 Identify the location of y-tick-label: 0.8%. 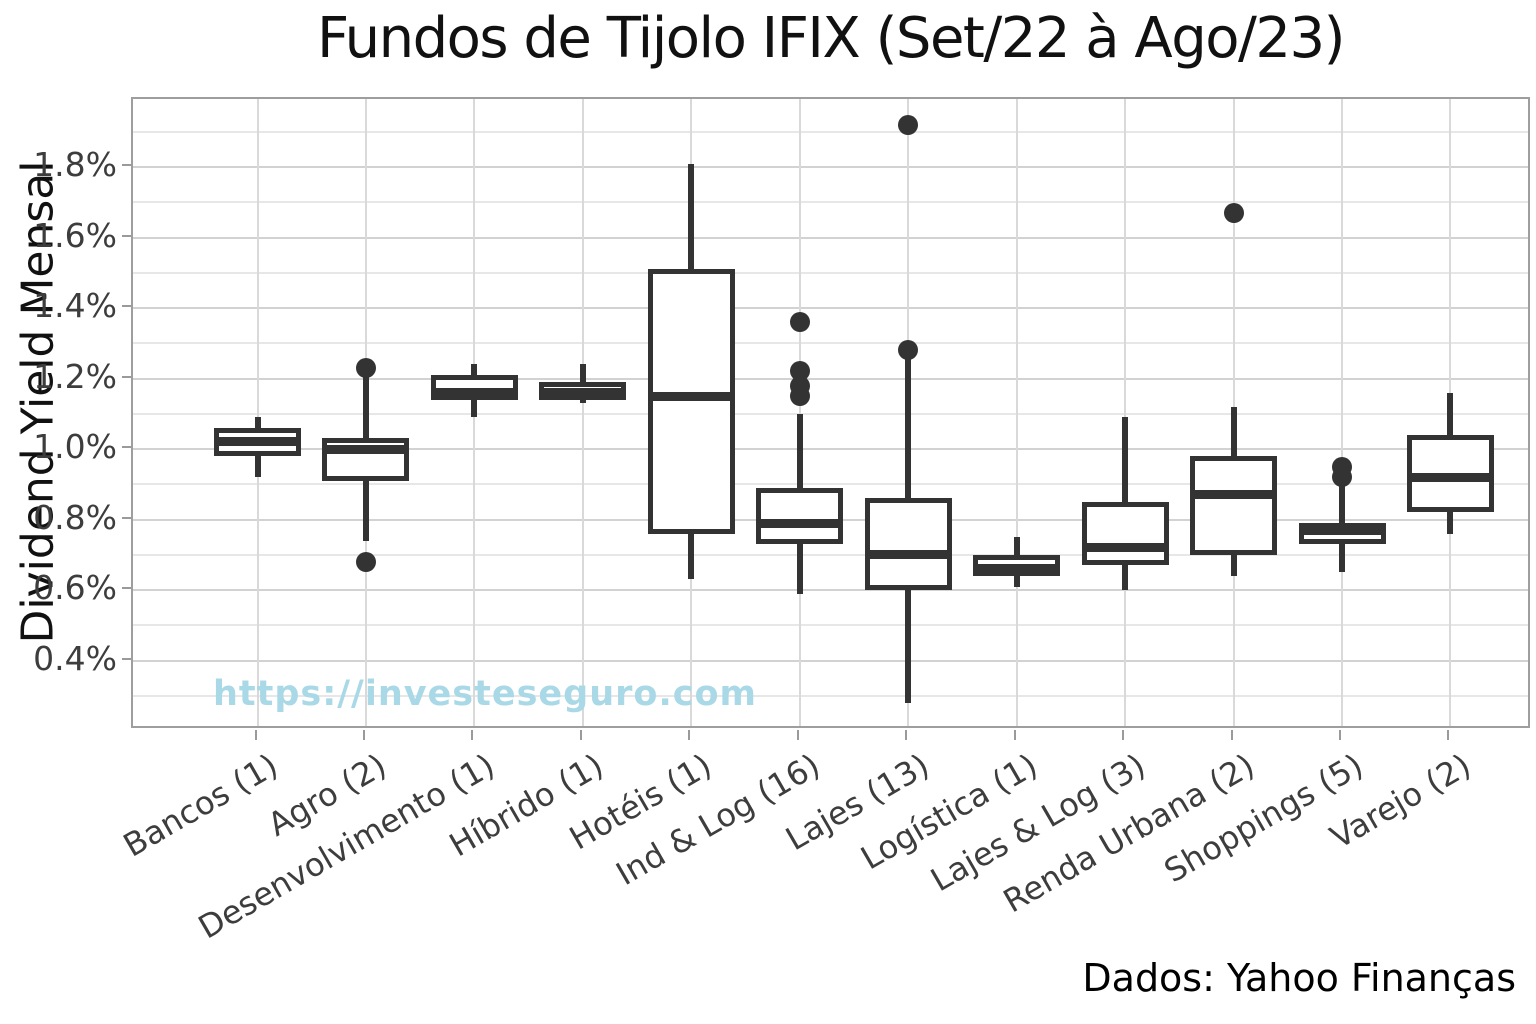
(75, 517).